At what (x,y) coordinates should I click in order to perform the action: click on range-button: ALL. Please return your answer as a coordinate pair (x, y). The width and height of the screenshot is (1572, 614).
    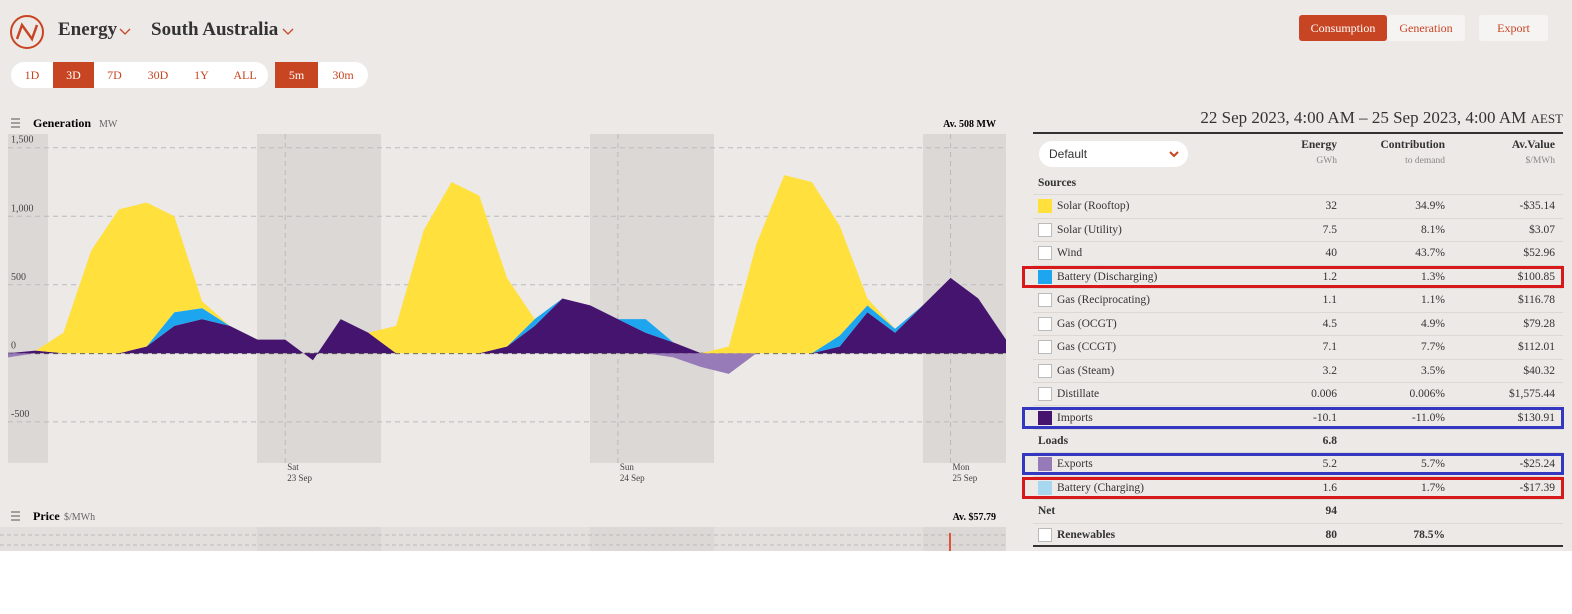
    Looking at the image, I should click on (245, 75).